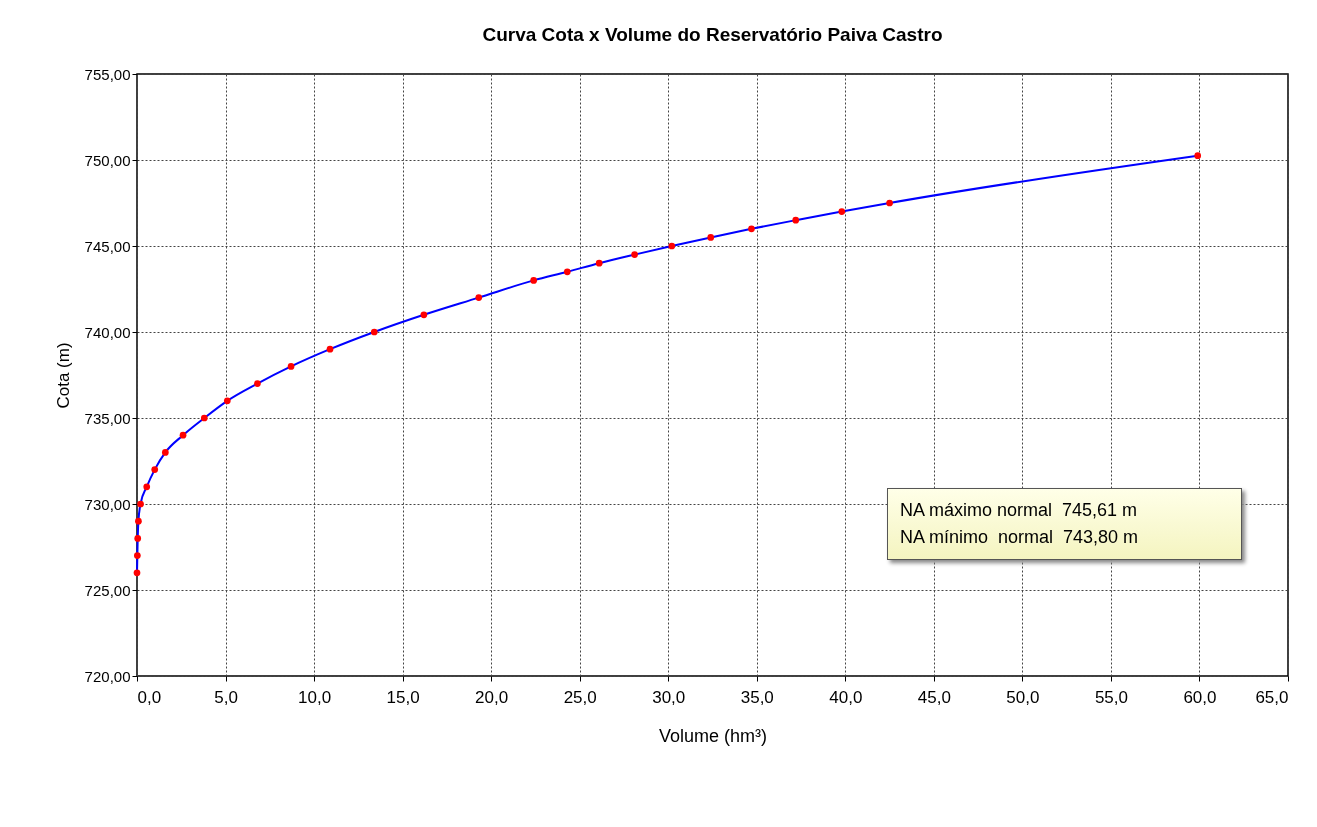 The image size is (1317, 827). I want to click on x-tick-label: 0,0, so click(149, 697).